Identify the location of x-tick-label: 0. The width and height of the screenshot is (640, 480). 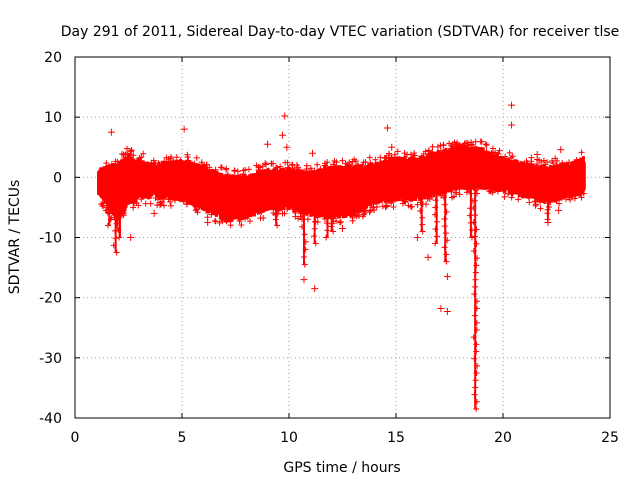
(75, 438).